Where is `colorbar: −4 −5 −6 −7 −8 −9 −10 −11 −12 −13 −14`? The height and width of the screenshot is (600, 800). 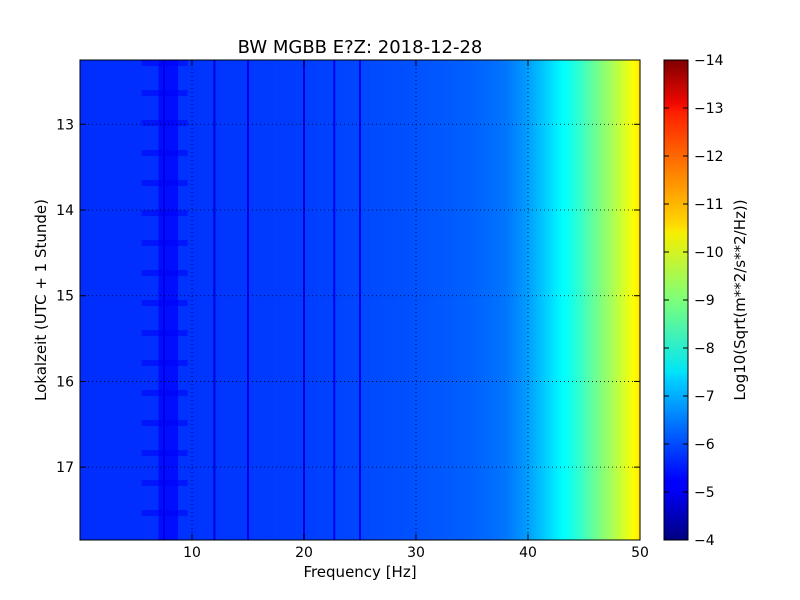
colorbar: −4 −5 −6 −7 −8 −9 −10 −11 −12 −13 −14 is located at coordinates (693, 301).